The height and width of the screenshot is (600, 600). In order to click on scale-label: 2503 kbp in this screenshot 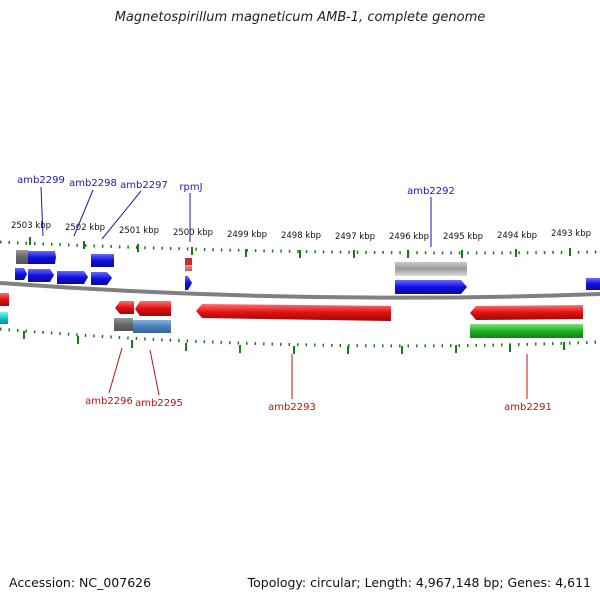, I will do `click(31, 226)`.